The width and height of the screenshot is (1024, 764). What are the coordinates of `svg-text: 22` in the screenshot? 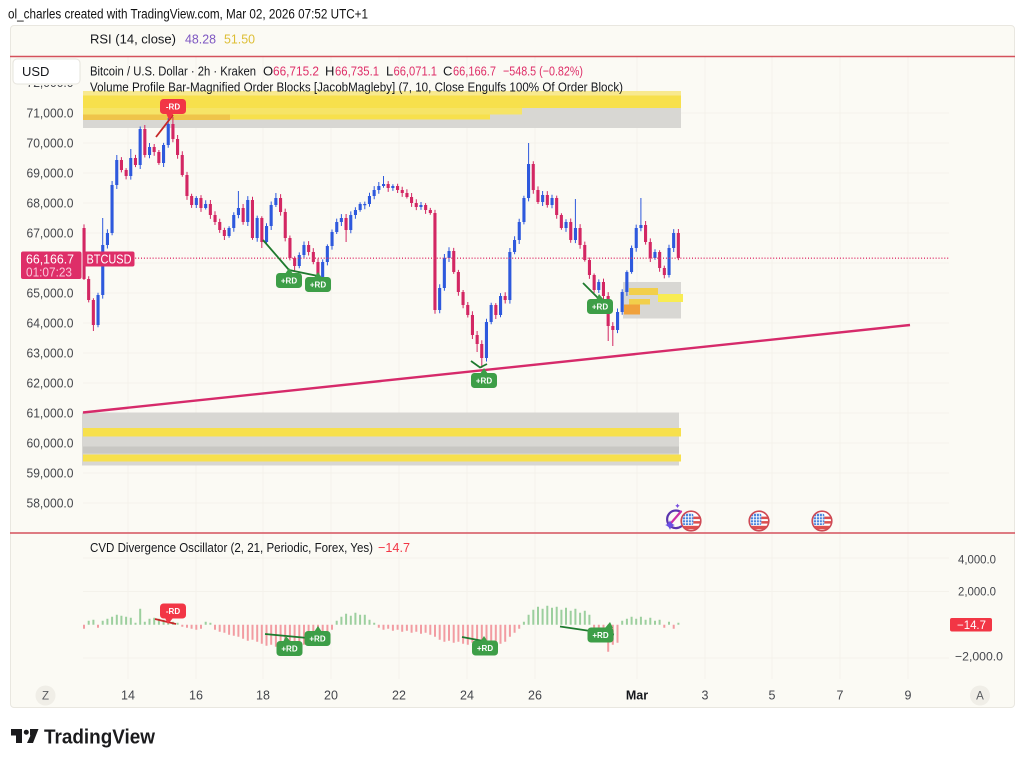 It's located at (399, 696).